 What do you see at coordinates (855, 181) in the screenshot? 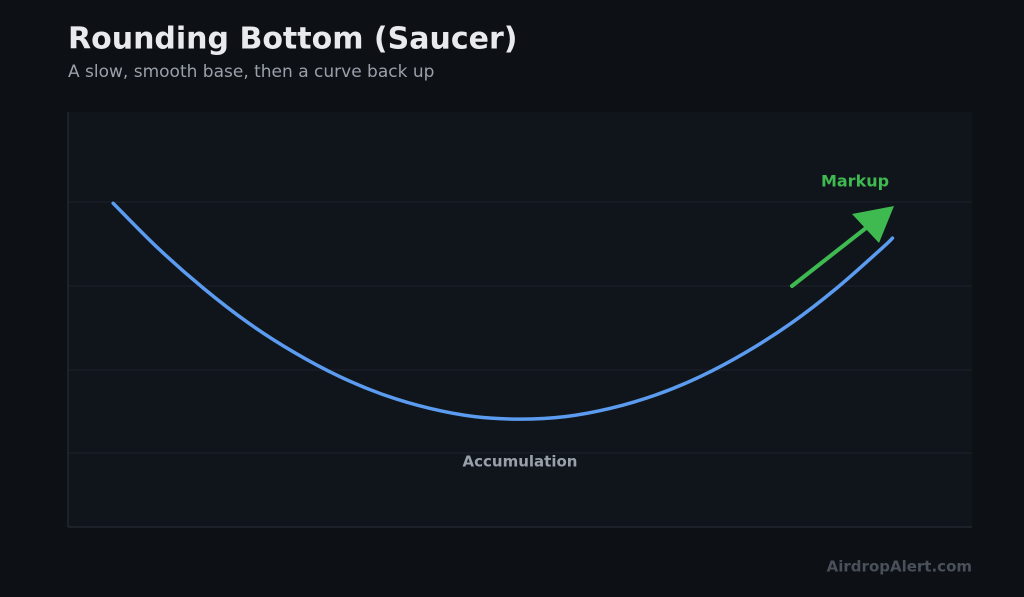
I see `annotation: Markup` at bounding box center [855, 181].